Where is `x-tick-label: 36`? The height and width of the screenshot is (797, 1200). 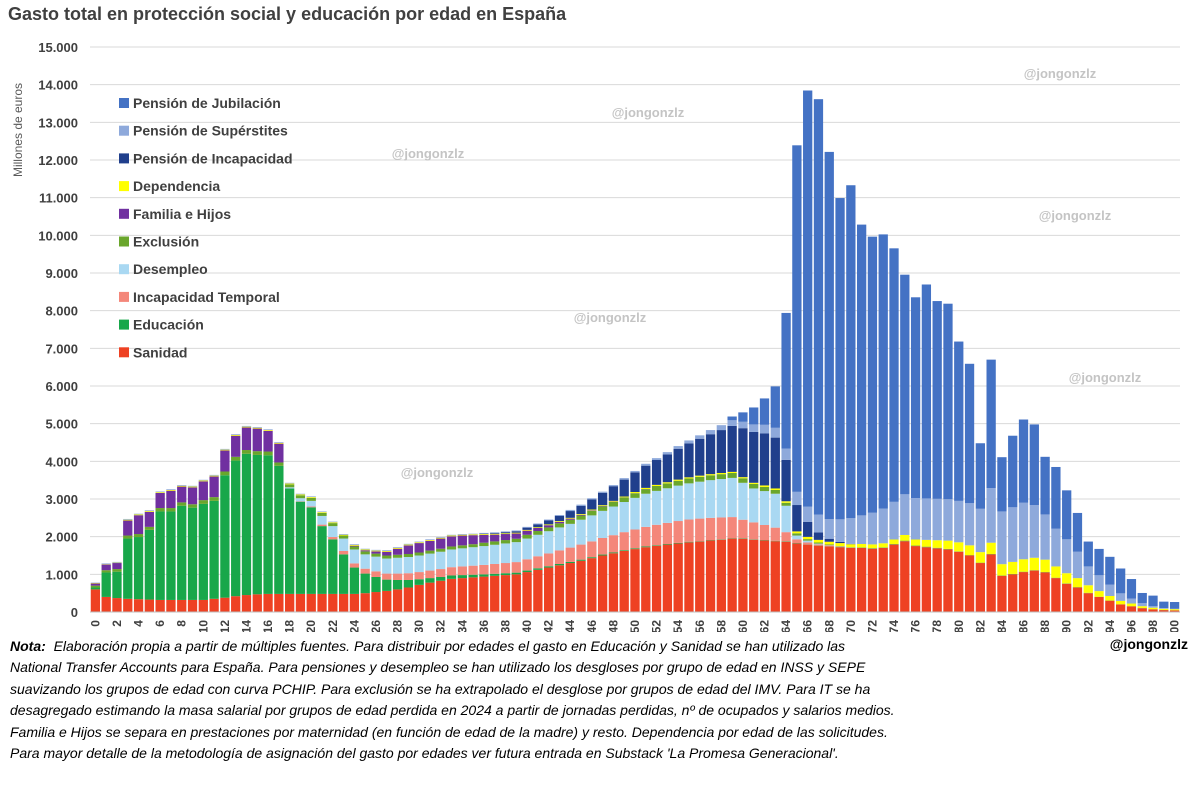
x-tick-label: 36 is located at coordinates (484, 626).